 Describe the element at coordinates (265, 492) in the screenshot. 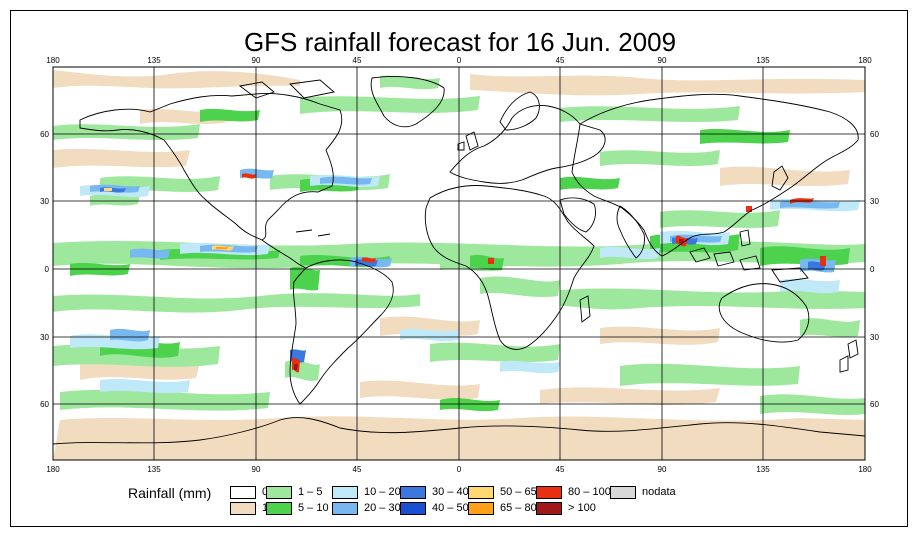

I see `legend-label: 0` at that location.